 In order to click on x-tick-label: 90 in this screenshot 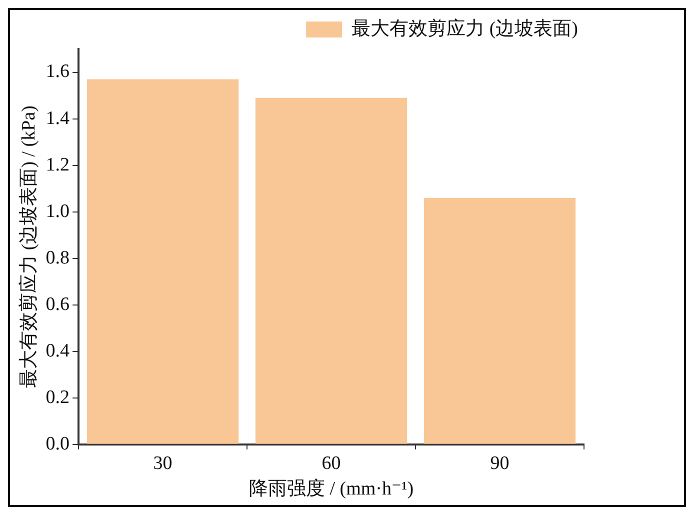, I will do `click(500, 463)`.